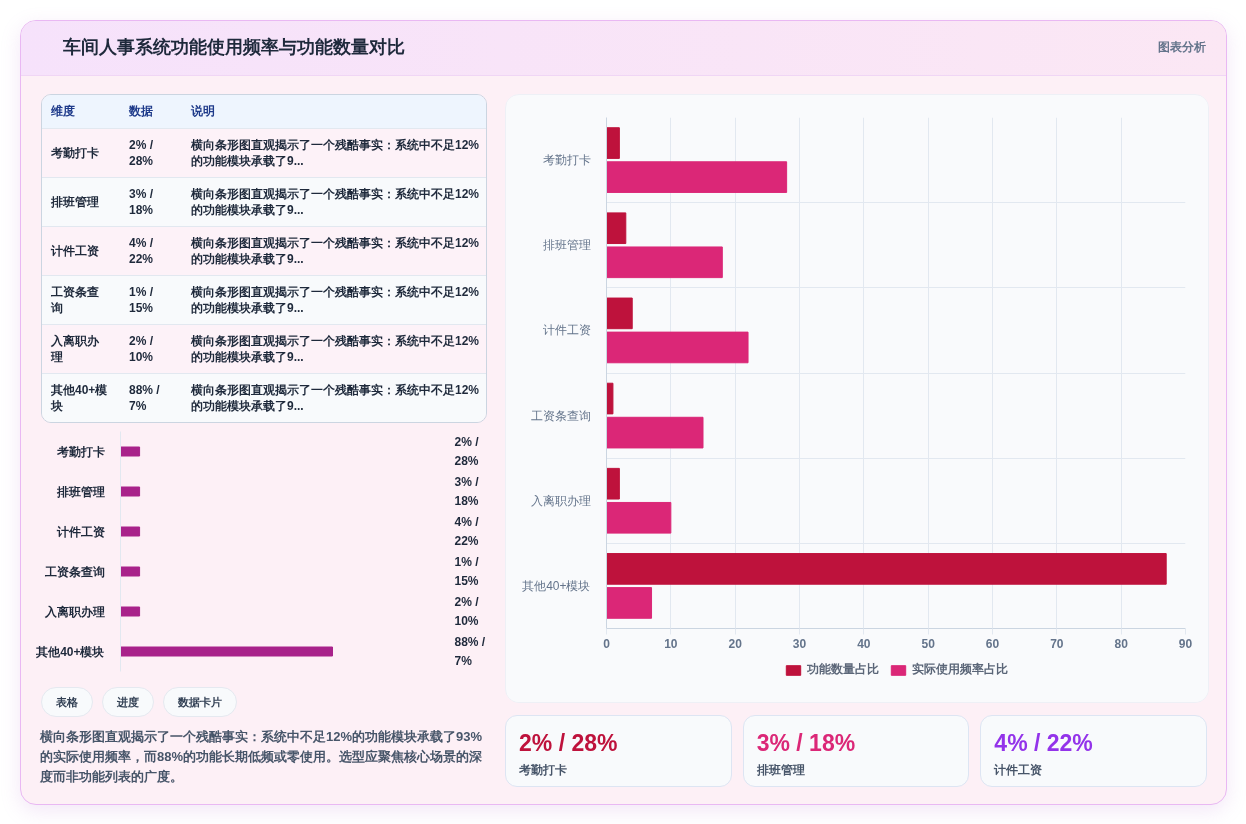  What do you see at coordinates (1057, 643) in the screenshot?
I see `x-tick-label: 70` at bounding box center [1057, 643].